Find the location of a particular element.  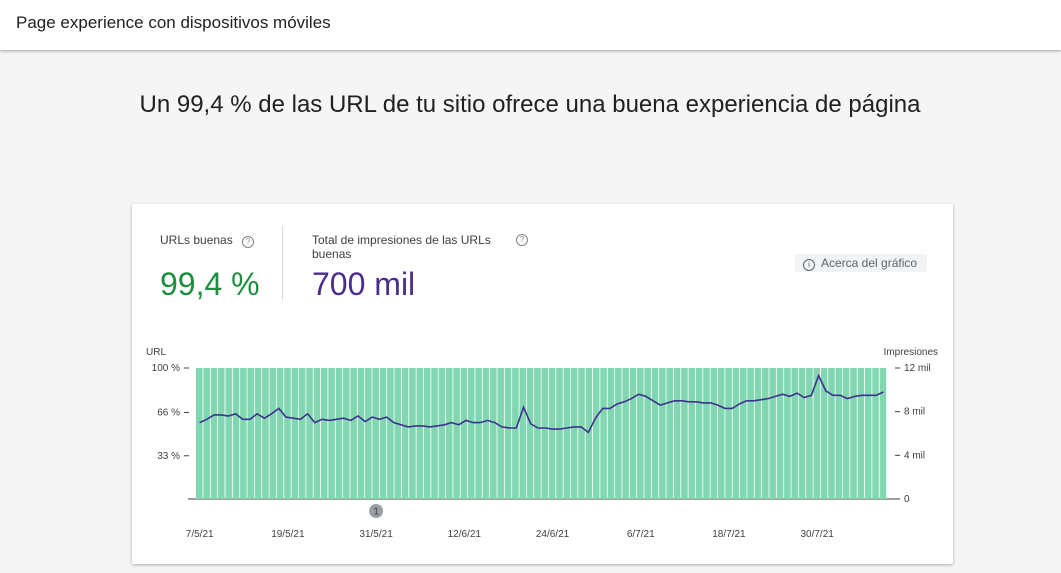

good-urls-value: 99,4 % is located at coordinates (210, 284).